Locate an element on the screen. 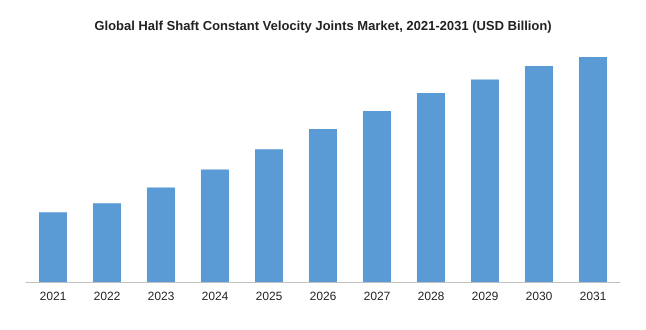 Image resolution: width=646 pixels, height=330 pixels. x-tick-label: 2023 is located at coordinates (161, 296).